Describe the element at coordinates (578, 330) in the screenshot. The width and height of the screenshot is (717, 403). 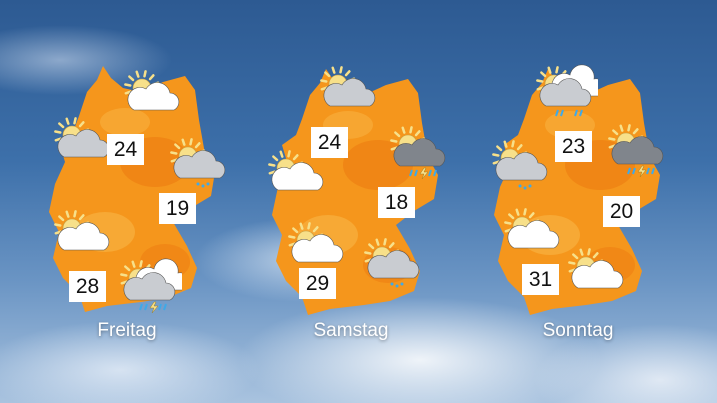
I see `day-label: Sonntag` at that location.